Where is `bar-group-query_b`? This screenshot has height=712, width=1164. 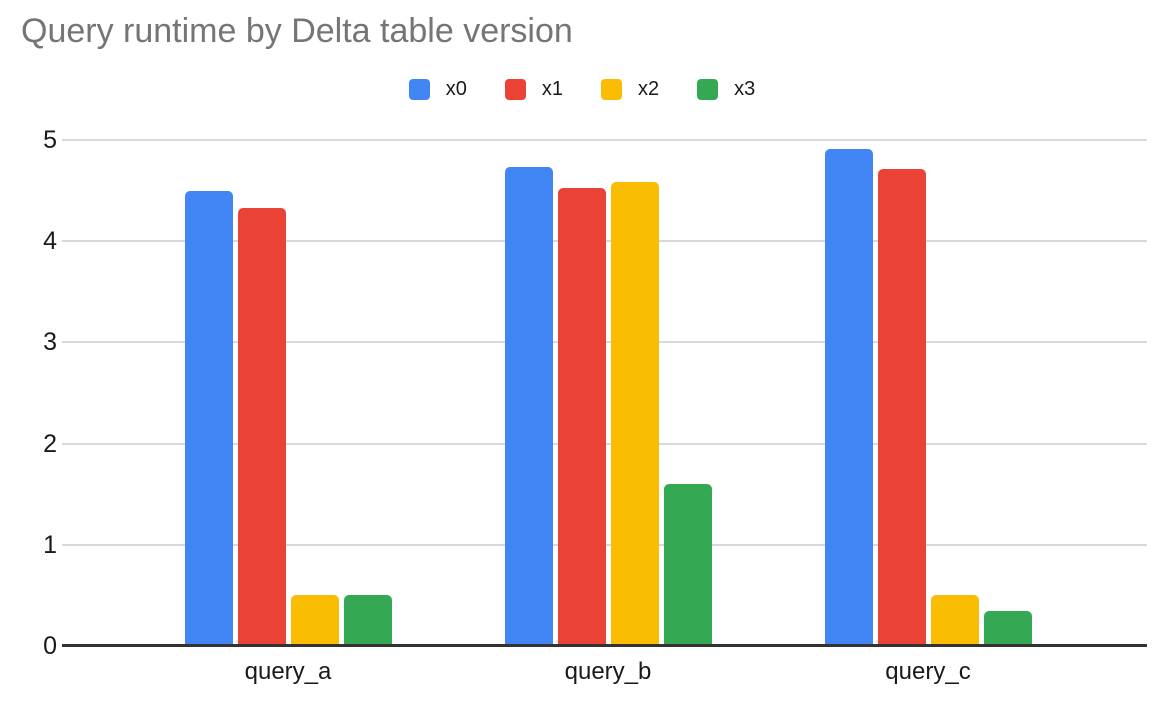
bar-group-query_b is located at coordinates (608, 406).